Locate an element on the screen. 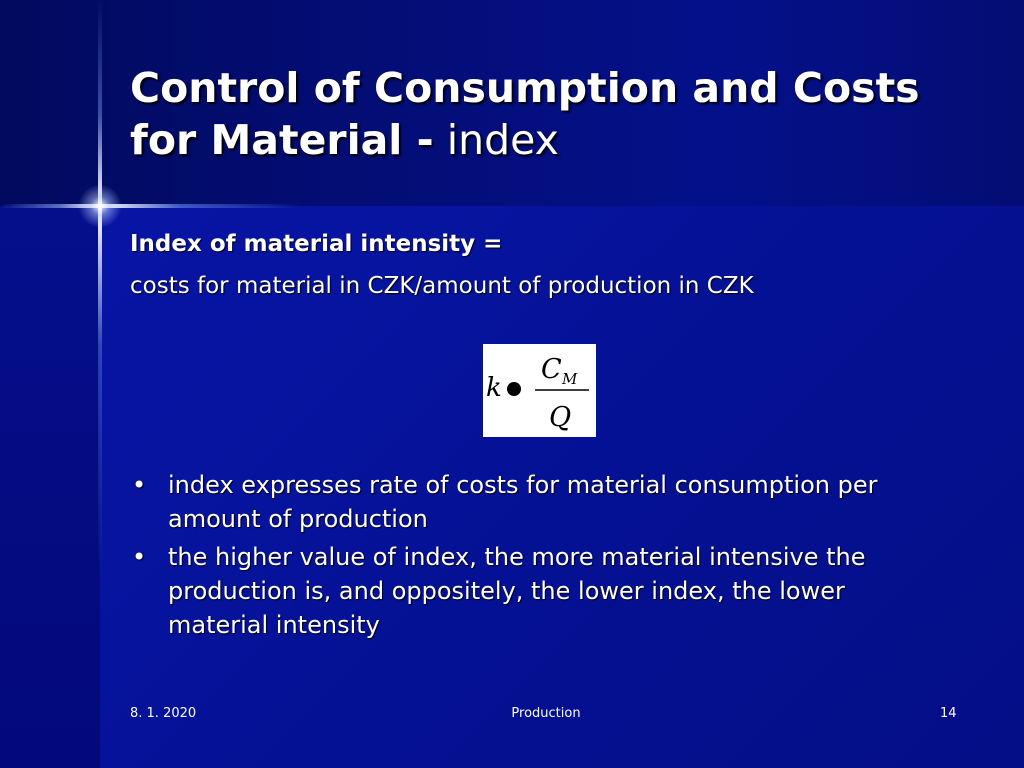 This screenshot has height=768, width=1024. formula-k: k is located at coordinates (494, 388).